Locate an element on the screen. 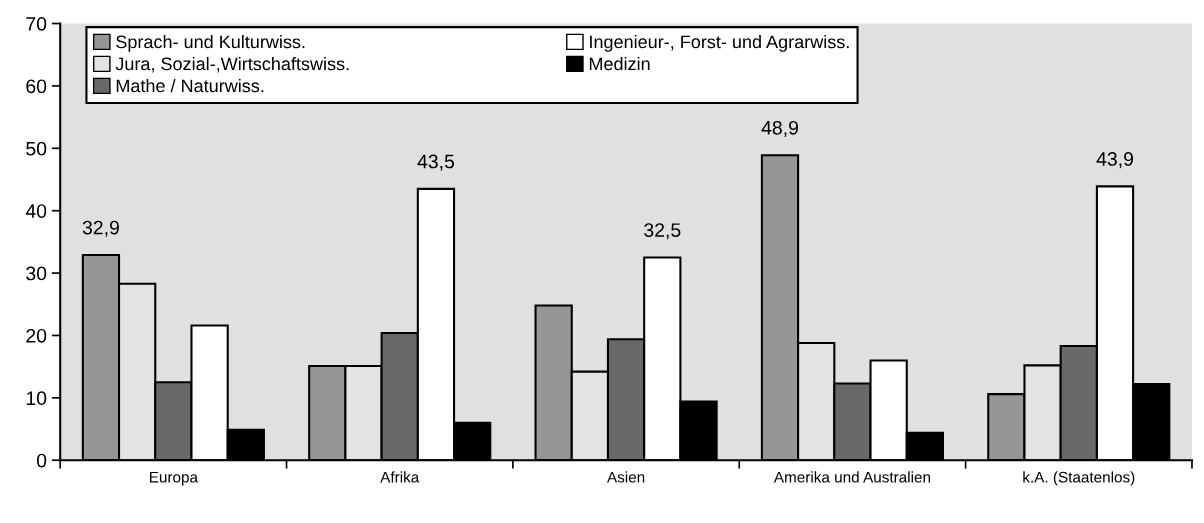  legend-label: Ingenieur-, Forst- und Agrarwiss. is located at coordinates (719, 43).